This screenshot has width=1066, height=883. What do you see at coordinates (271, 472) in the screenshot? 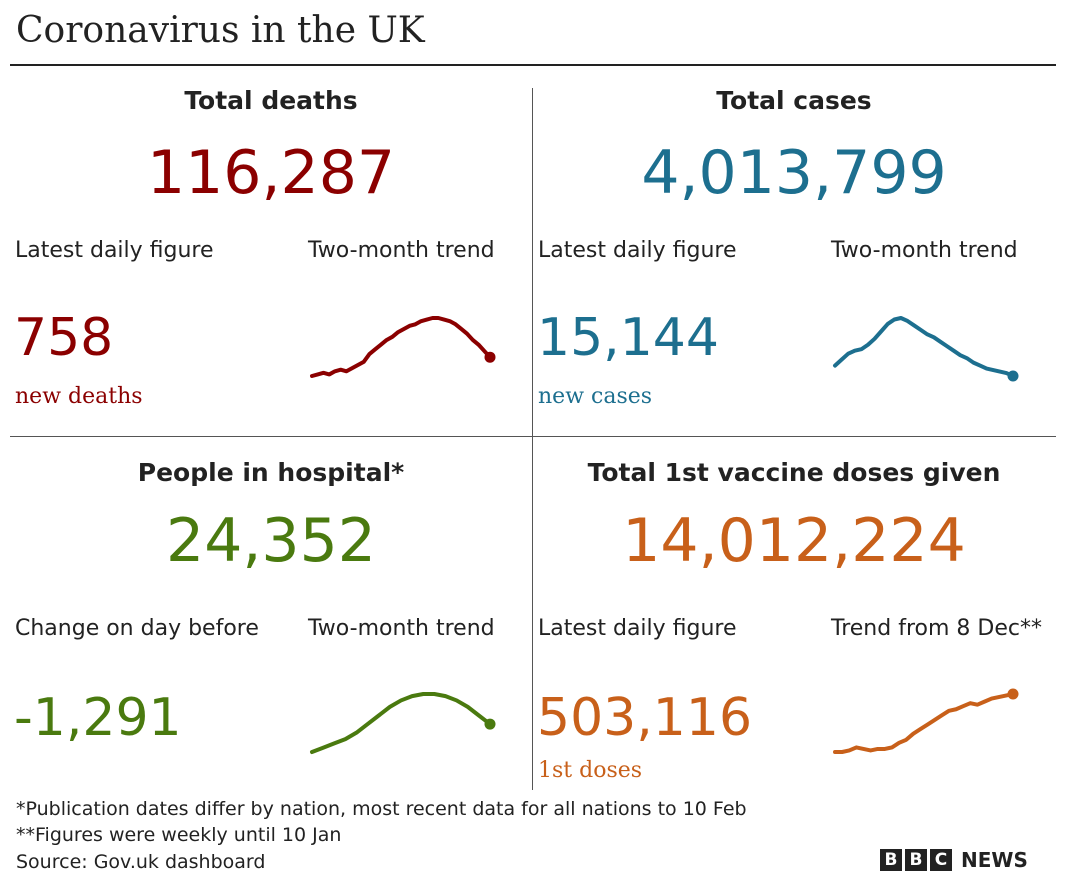
I see `panel-title: People in hospital*` at bounding box center [271, 472].